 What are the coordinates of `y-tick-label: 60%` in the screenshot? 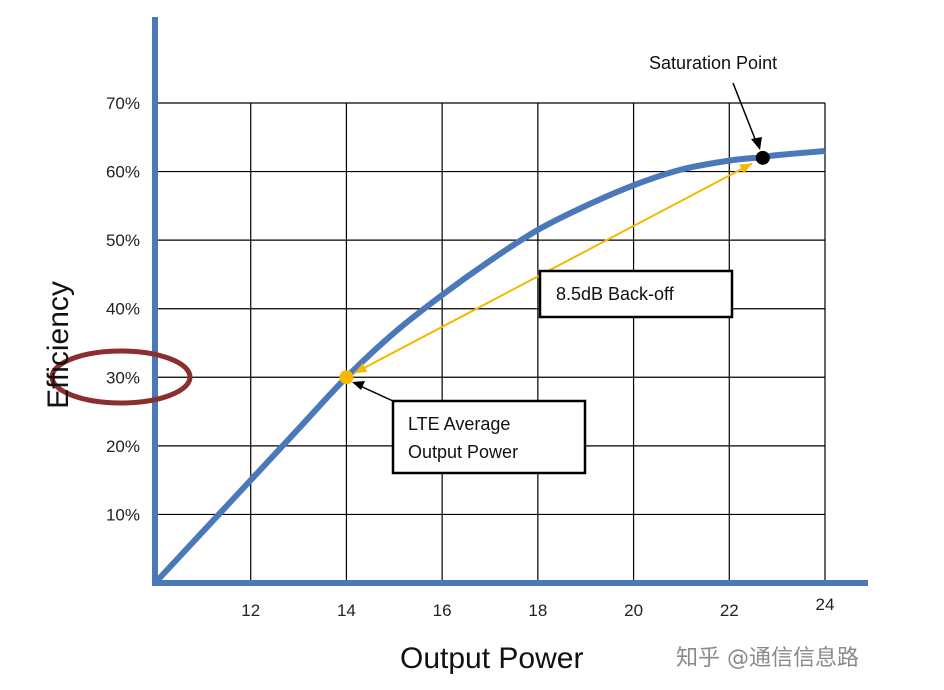 It's located at (123, 172).